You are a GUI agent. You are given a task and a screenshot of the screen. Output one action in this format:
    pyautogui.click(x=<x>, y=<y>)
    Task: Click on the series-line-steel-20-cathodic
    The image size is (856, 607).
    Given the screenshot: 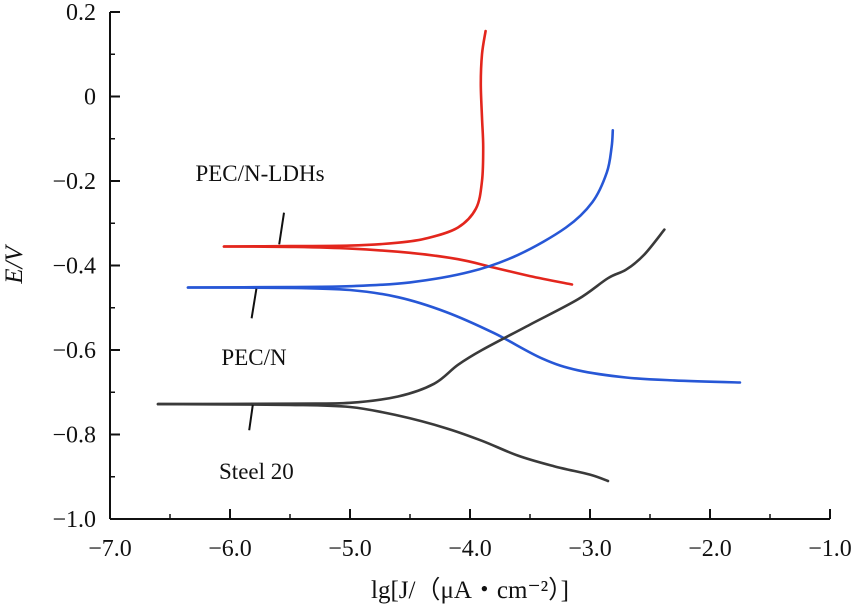 What is the action you would take?
    pyautogui.click(x=383, y=442)
    